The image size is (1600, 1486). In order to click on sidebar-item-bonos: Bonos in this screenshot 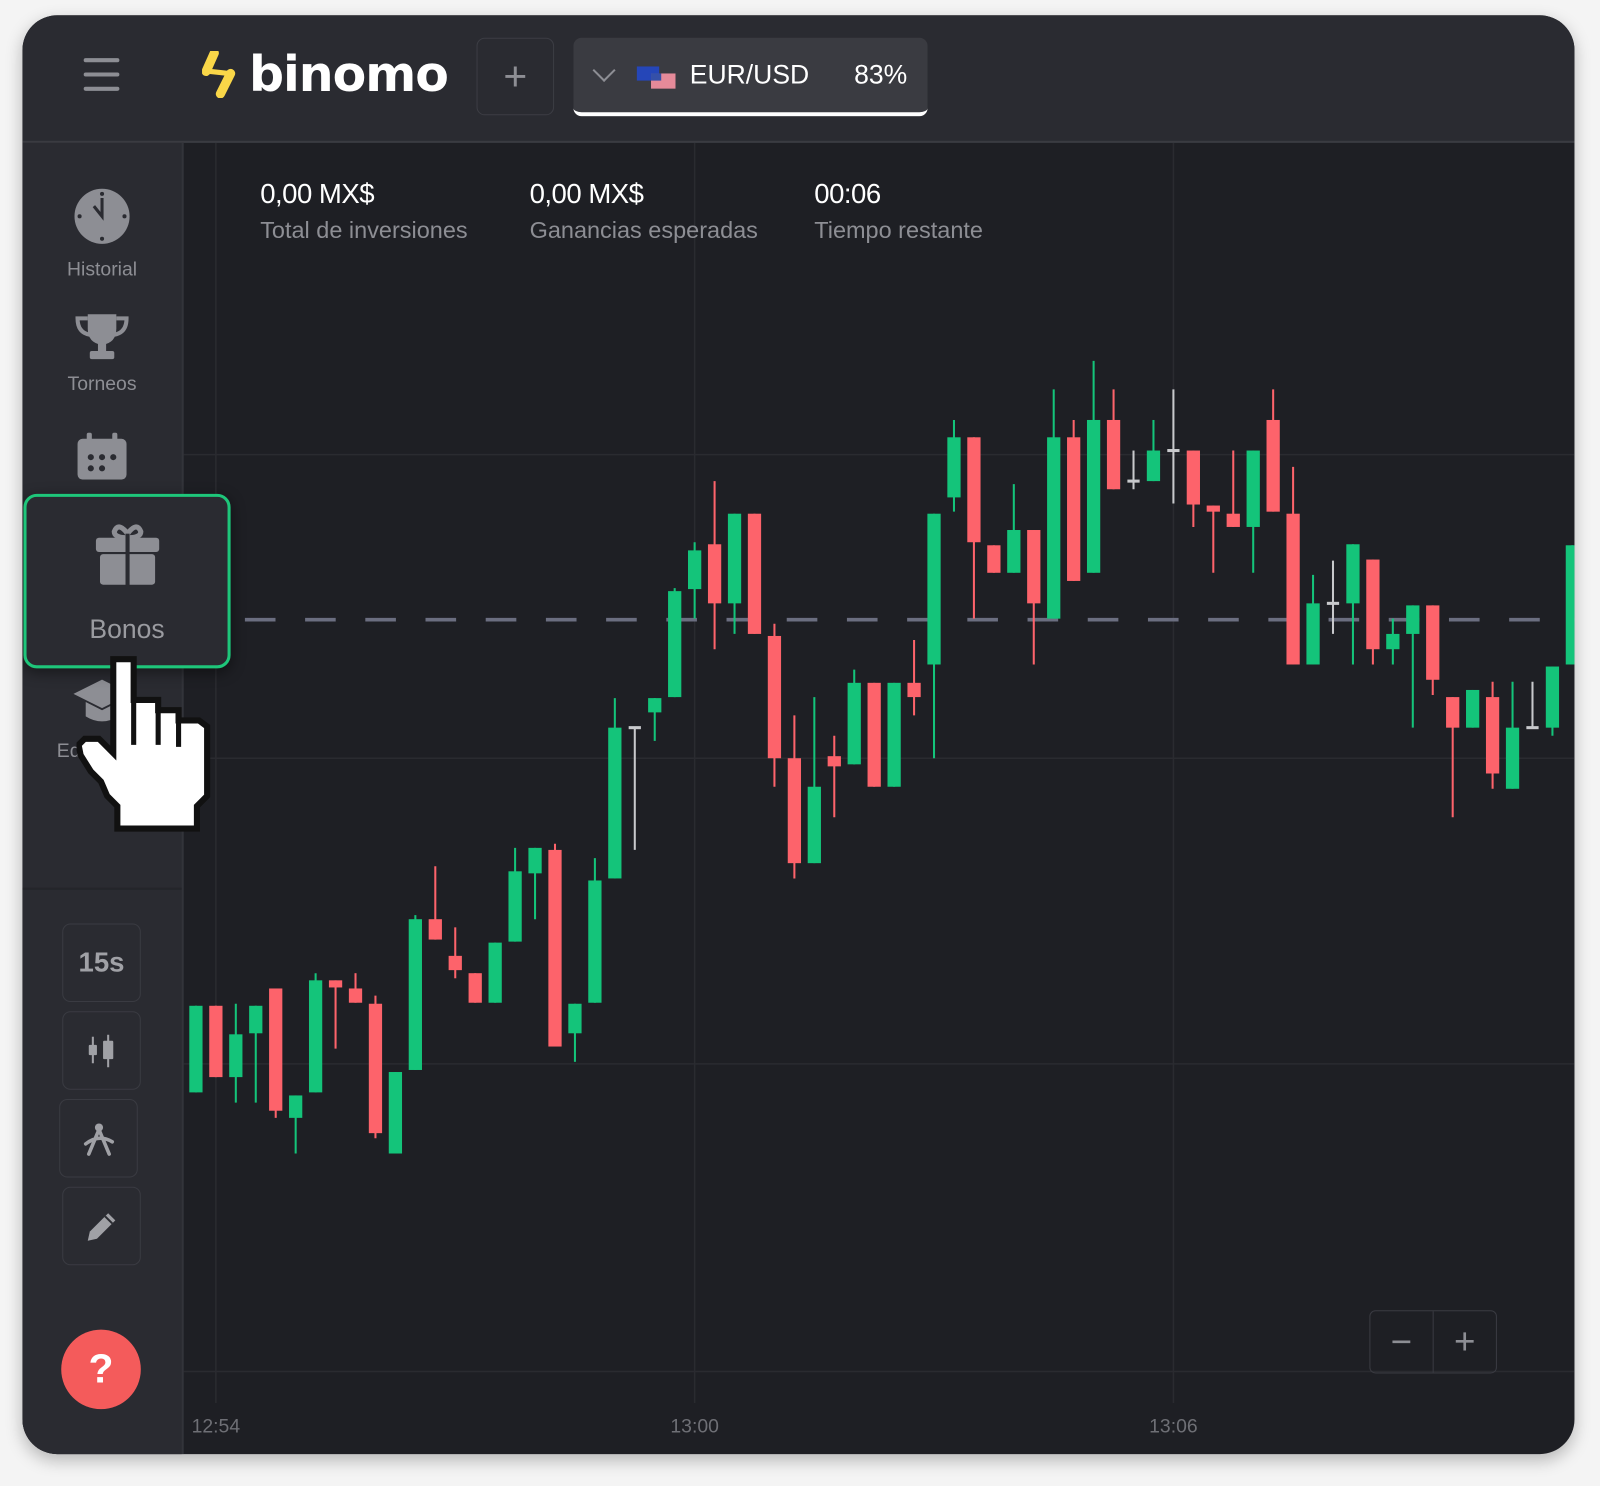, I will do `click(127, 581)`.